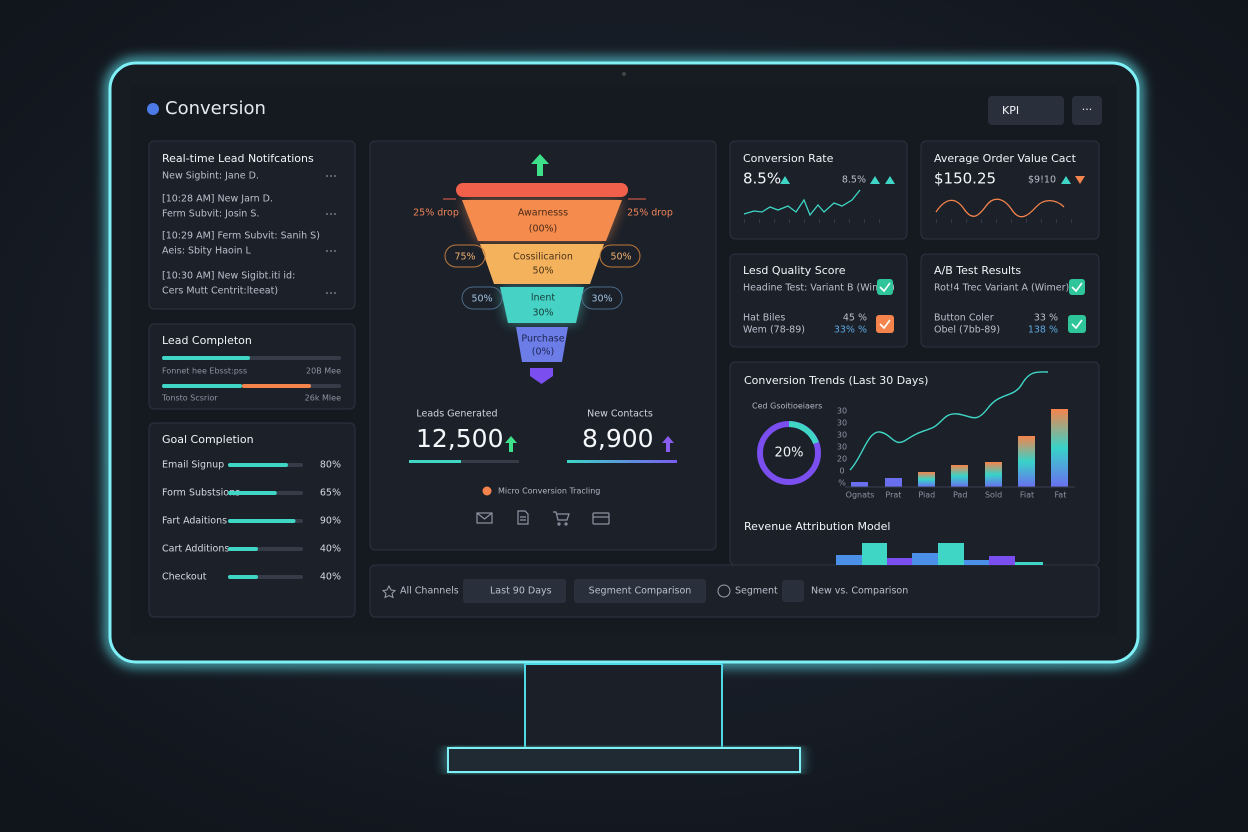 Image resolution: width=1248 pixels, height=832 pixels. What do you see at coordinates (189, 398) in the screenshot?
I see `row-label: Tonsto Scsrior` at bounding box center [189, 398].